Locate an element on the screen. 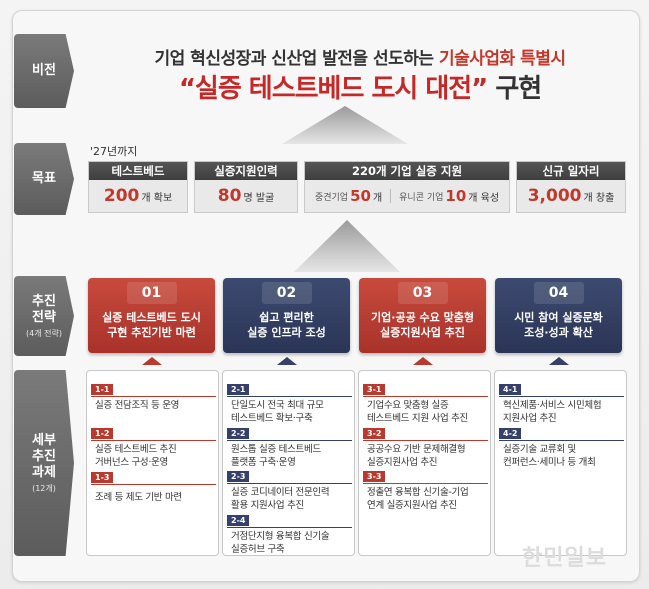 Image resolution: width=649 pixels, height=589 pixels. task-item: 3-1 기업수요 맞춤형 실증 테스트베드 지원 사업 추진 is located at coordinates (425, 401).